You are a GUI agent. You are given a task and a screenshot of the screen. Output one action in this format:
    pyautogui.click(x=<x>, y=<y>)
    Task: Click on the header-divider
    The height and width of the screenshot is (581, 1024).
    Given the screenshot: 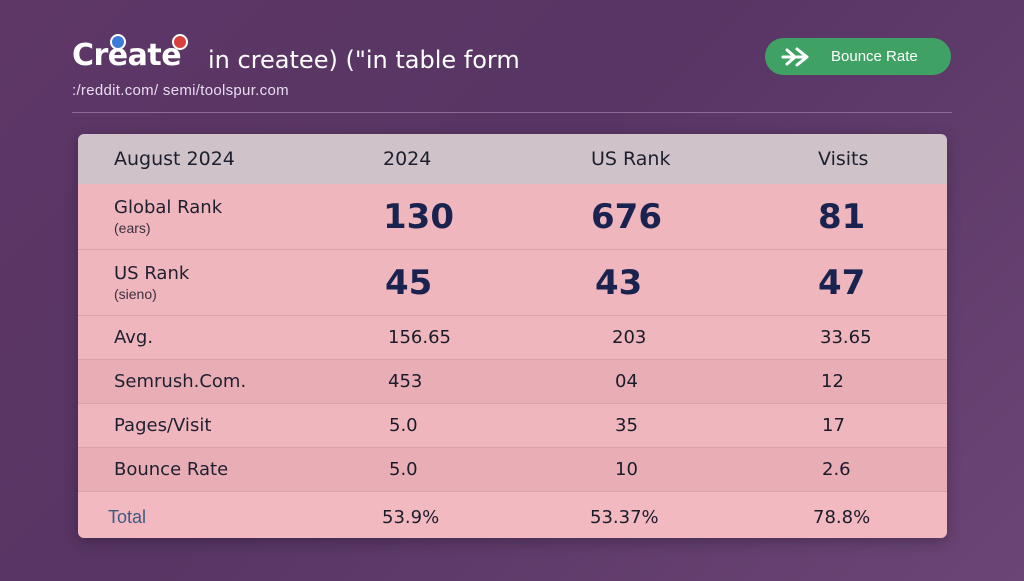 What is the action you would take?
    pyautogui.click(x=512, y=112)
    